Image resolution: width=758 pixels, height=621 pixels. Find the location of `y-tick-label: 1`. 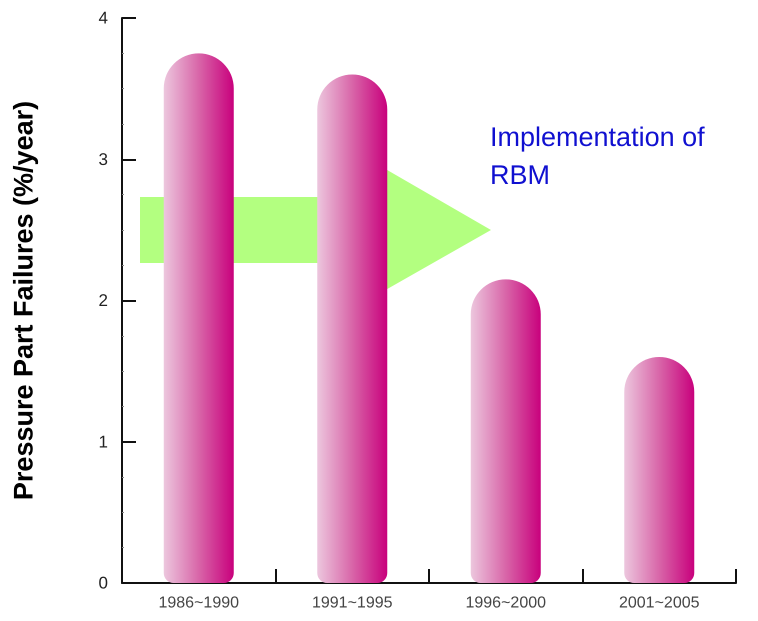

y-tick-label: 1 is located at coordinates (103, 442).